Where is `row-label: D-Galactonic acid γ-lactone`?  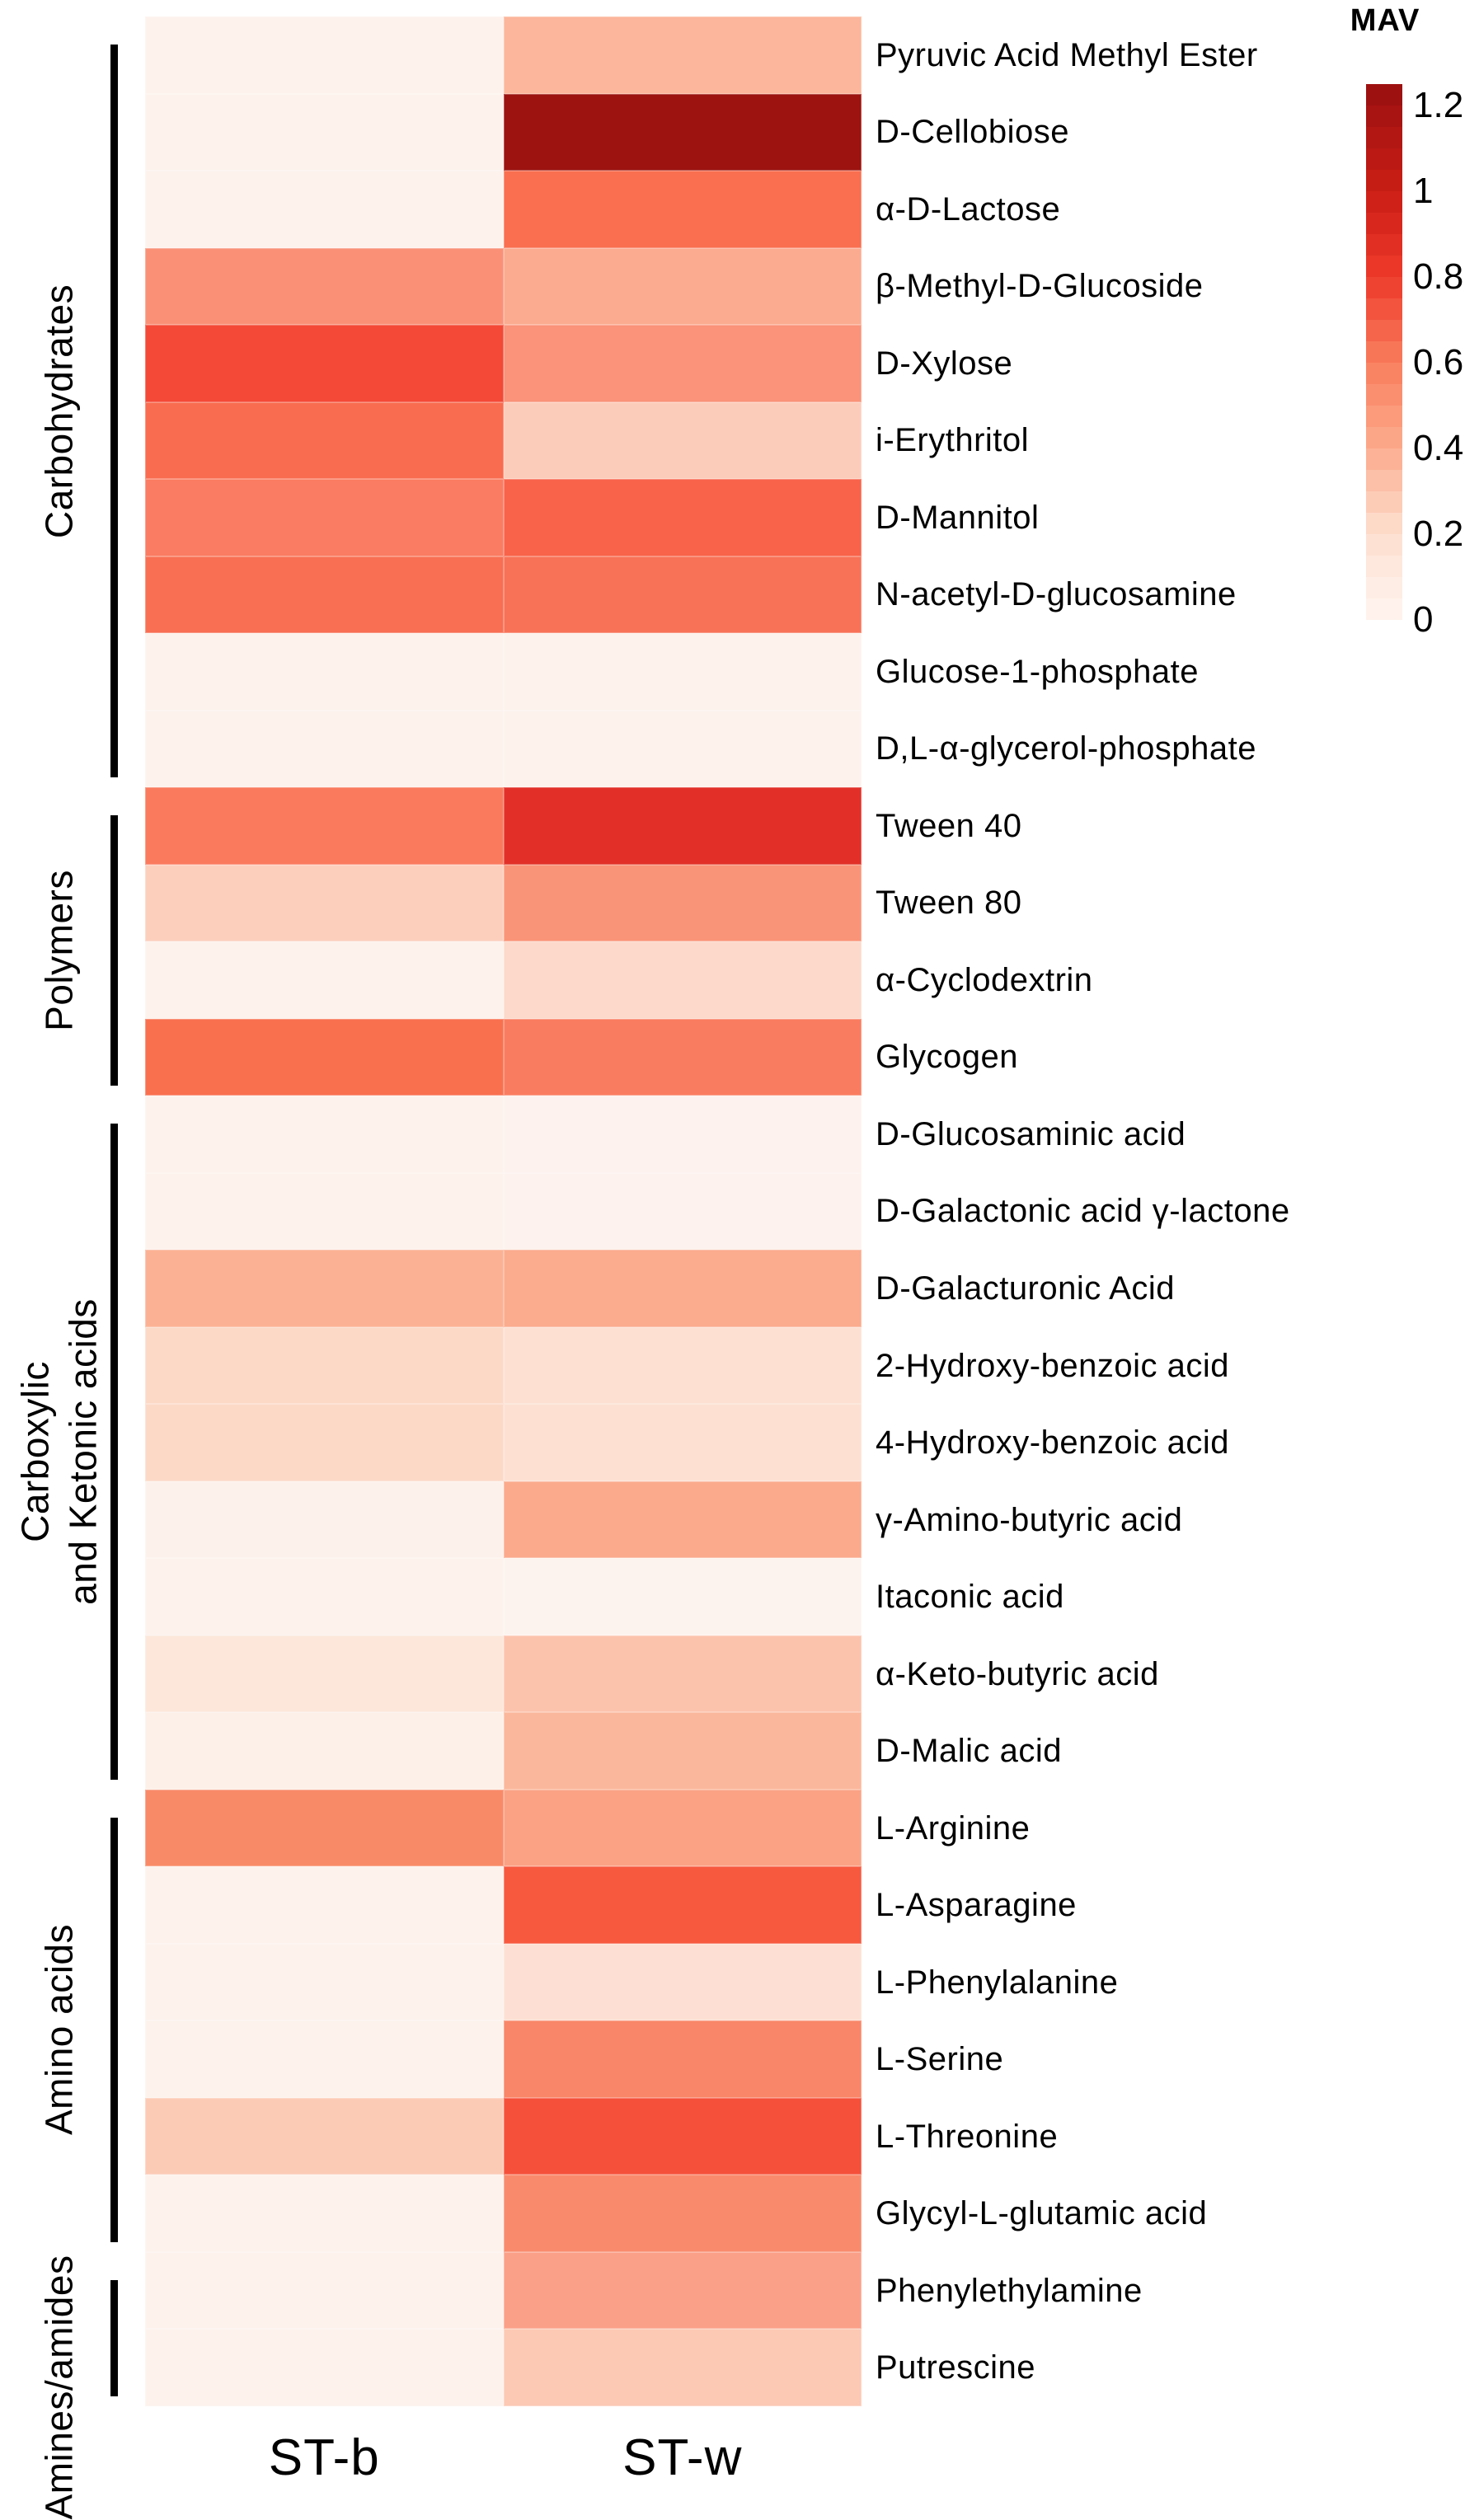
row-label: D-Galactonic acid γ-lactone is located at coordinates (1083, 1211).